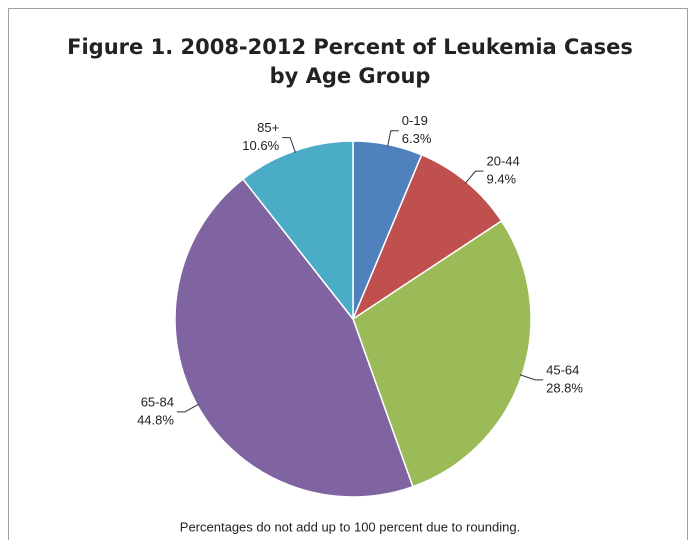 The image size is (691, 540). Describe the element at coordinates (564, 387) in the screenshot. I see `slice-value-label: 28.8%` at that location.